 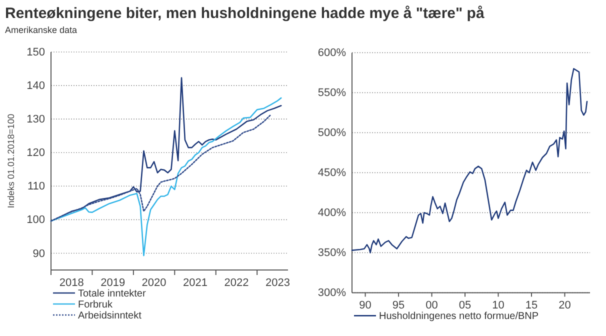 I want to click on x-tick-label: 00, so click(x=432, y=306).